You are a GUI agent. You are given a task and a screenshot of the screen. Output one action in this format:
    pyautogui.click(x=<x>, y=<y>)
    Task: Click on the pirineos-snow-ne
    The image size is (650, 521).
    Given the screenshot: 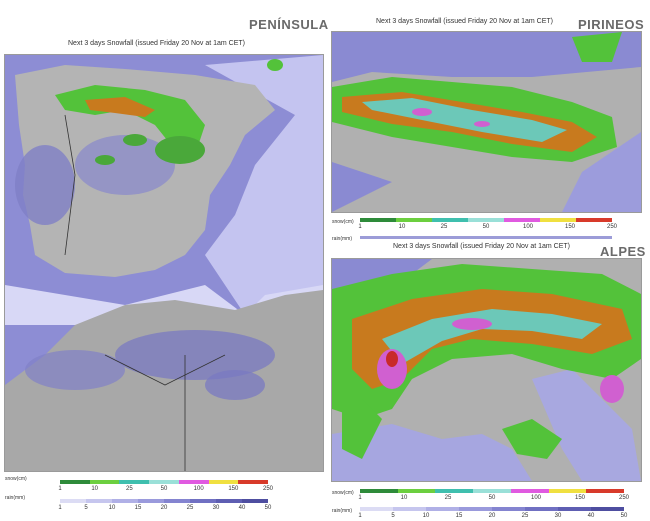 What is the action you would take?
    pyautogui.click(x=597, y=47)
    